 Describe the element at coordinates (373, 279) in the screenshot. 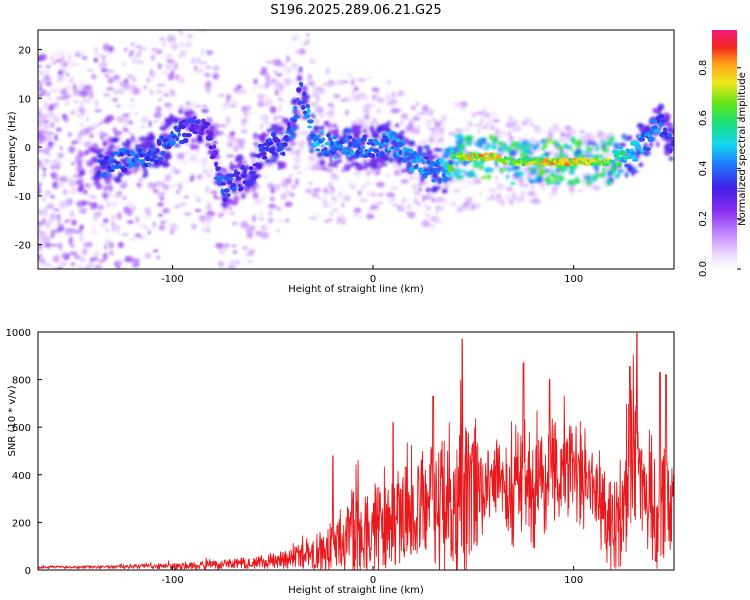

I see `x-tick-label: 0` at that location.